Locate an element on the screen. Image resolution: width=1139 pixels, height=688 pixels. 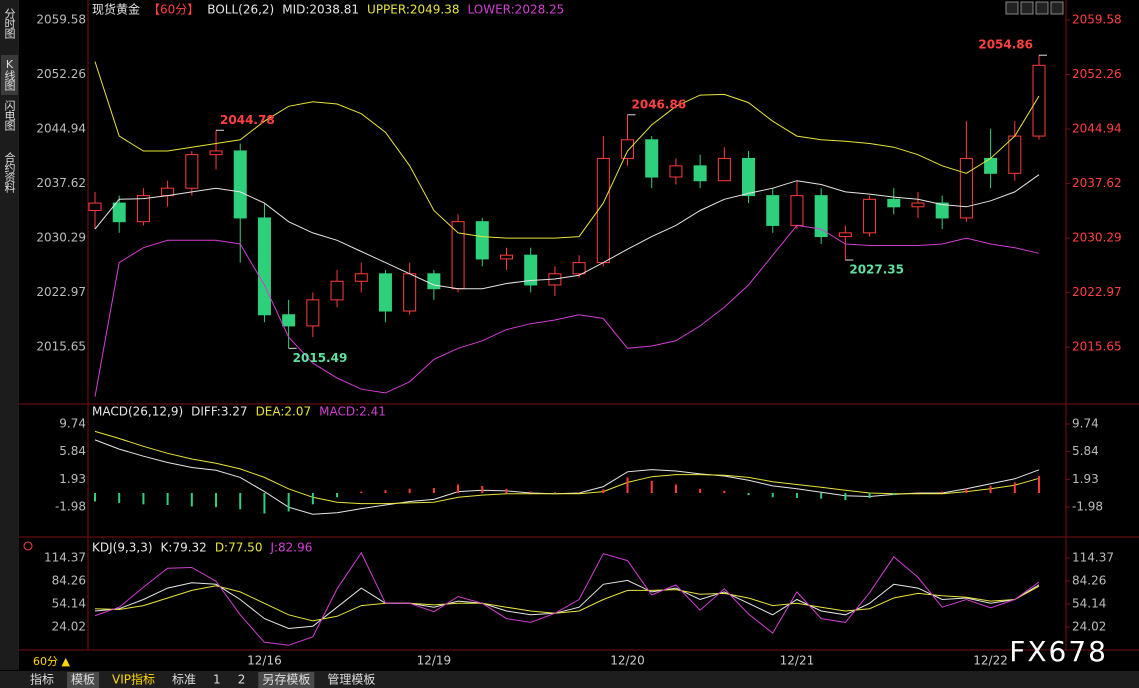
toolbar-tab: 模板 is located at coordinates (83, 680).